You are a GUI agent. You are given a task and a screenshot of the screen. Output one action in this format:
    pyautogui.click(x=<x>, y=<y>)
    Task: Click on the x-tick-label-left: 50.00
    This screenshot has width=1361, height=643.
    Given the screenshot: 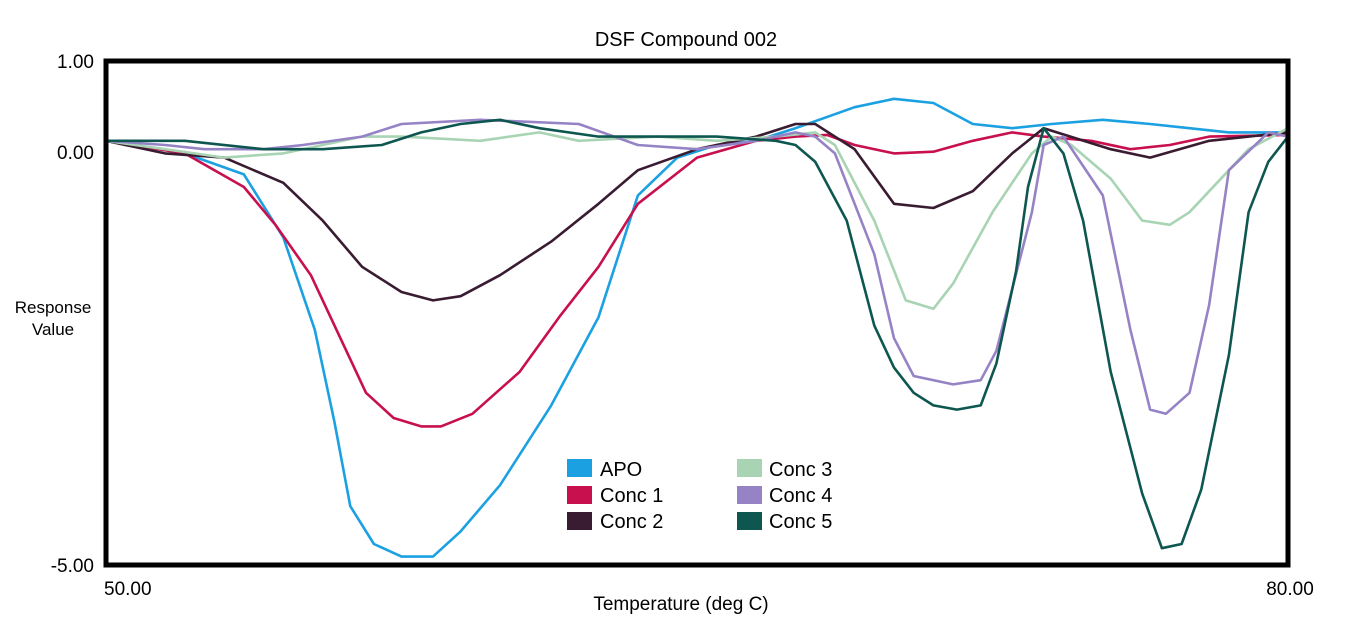 What is the action you would take?
    pyautogui.click(x=128, y=589)
    